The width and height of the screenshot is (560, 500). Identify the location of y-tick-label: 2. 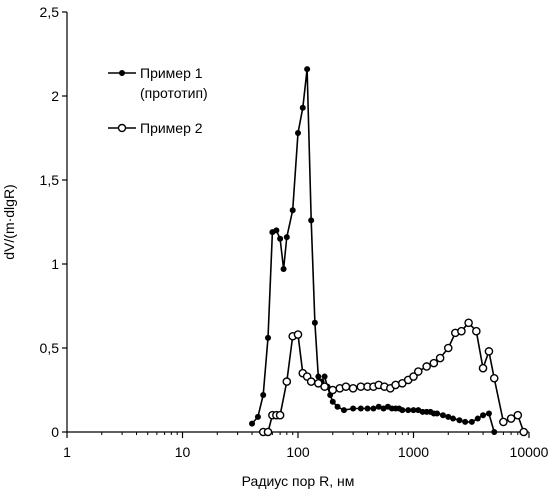
(55, 96).